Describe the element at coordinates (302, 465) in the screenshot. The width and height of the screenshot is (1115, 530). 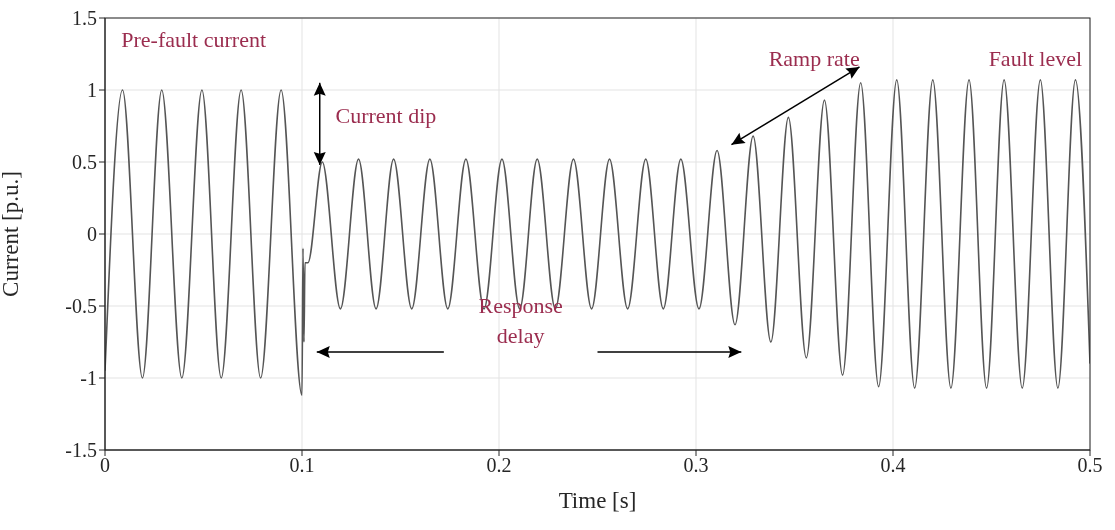
I see `x-tick-label: 0.1` at that location.